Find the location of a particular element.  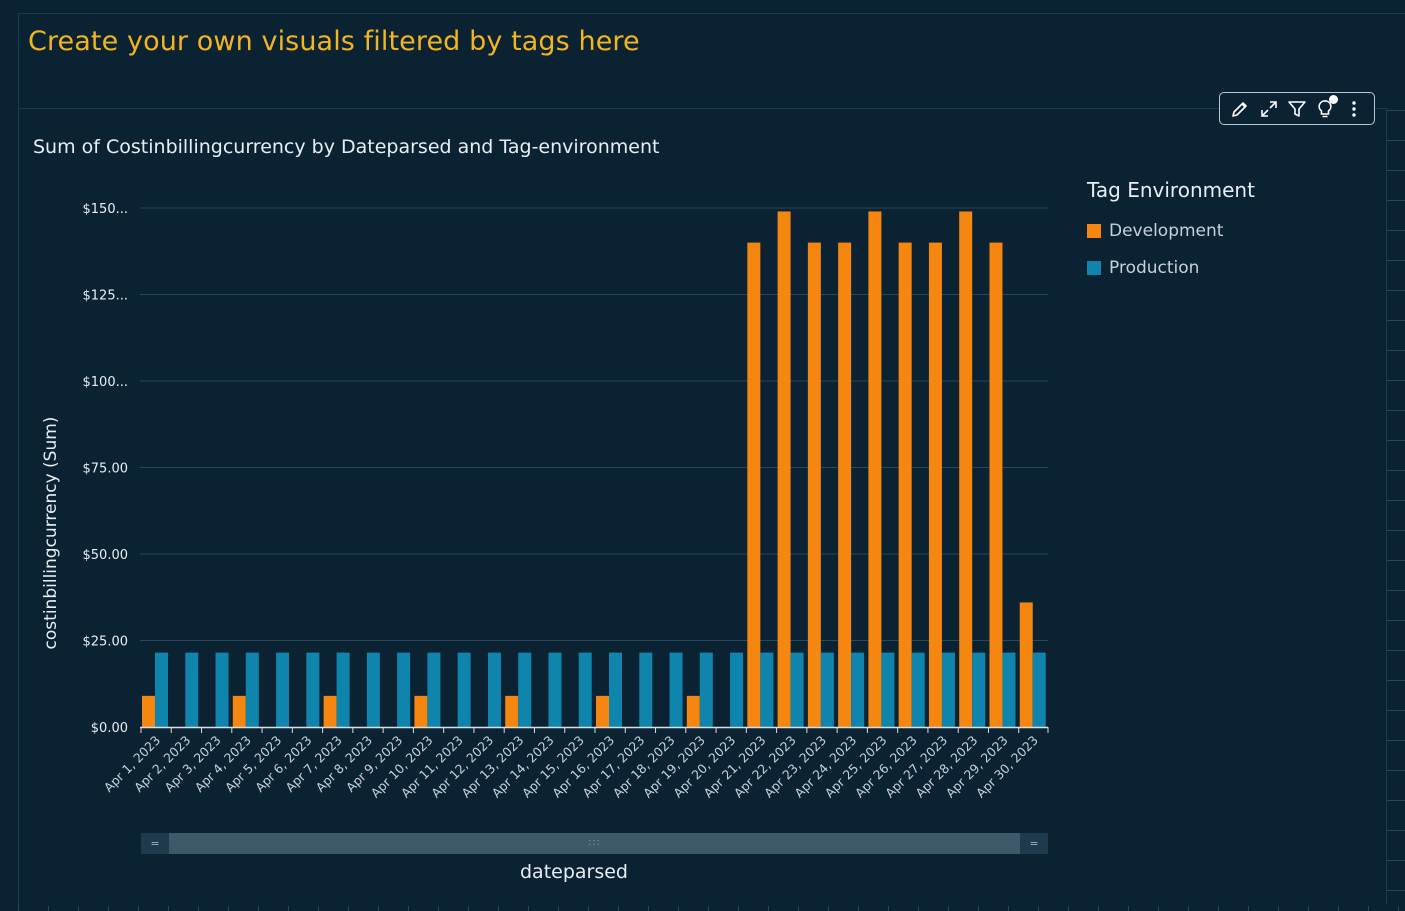

layout-grid-bottom is located at coordinates (711, 908).